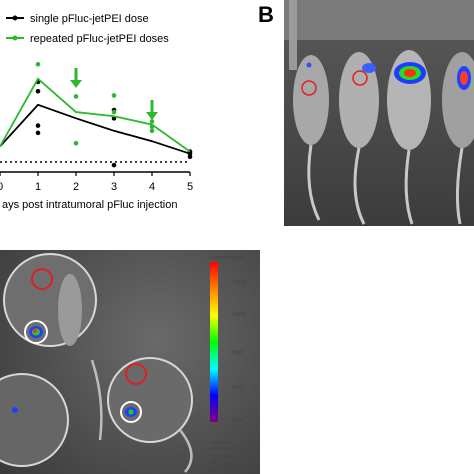 Image resolution: width=474 pixels, height=474 pixels. Describe the element at coordinates (214, 342) in the screenshot. I see `luminescence-colorbar` at that location.